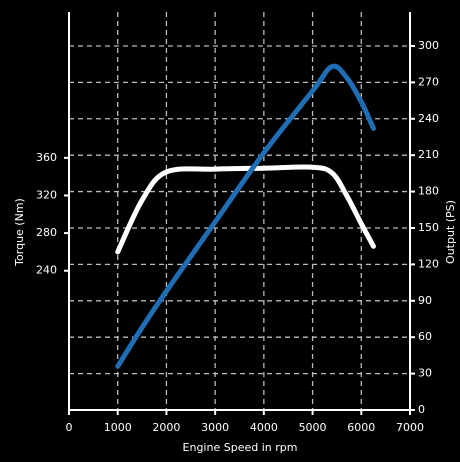 This screenshot has height=462, width=460. I want to click on y2-tick-label: 90, so click(425, 300).